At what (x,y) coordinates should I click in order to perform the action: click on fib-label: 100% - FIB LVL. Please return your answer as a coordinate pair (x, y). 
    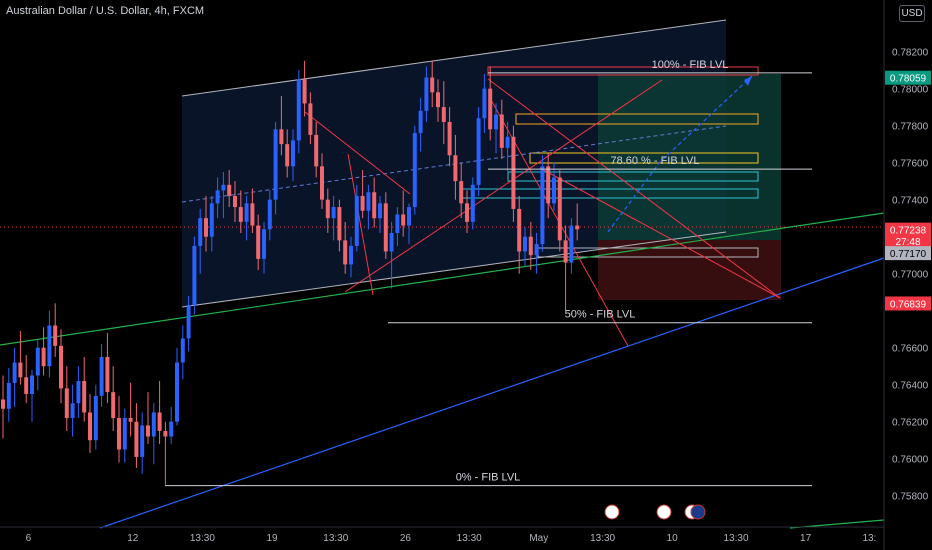
    Looking at the image, I should click on (690, 65).